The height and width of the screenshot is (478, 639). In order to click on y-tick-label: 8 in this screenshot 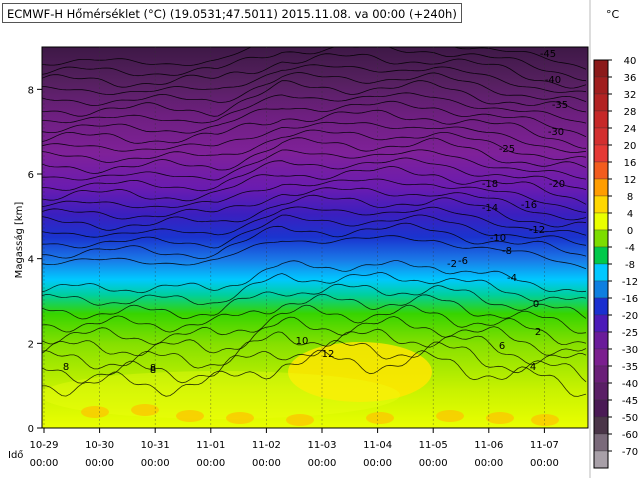, I will do `click(31, 90)`.